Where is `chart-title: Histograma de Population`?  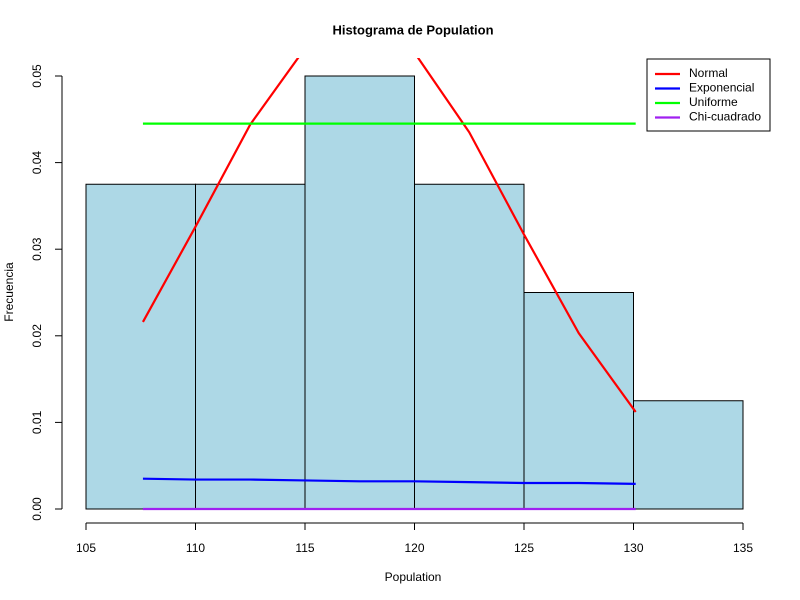
chart-title: Histograma de Population is located at coordinates (412, 29).